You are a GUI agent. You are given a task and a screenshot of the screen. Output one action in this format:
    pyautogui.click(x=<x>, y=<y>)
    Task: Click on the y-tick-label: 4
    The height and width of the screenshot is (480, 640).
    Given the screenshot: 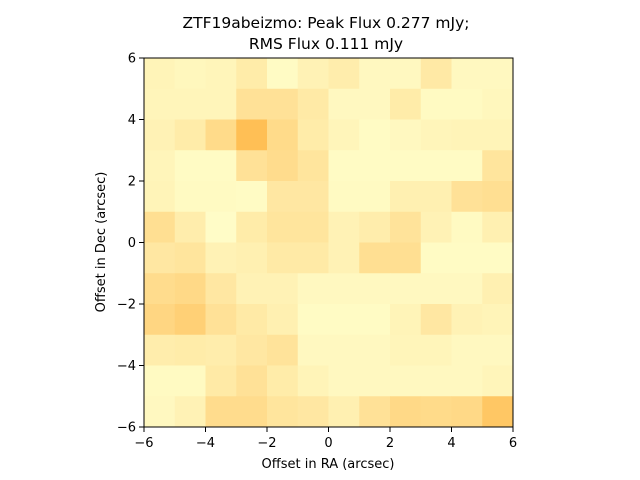 What is the action you would take?
    pyautogui.click(x=132, y=120)
    